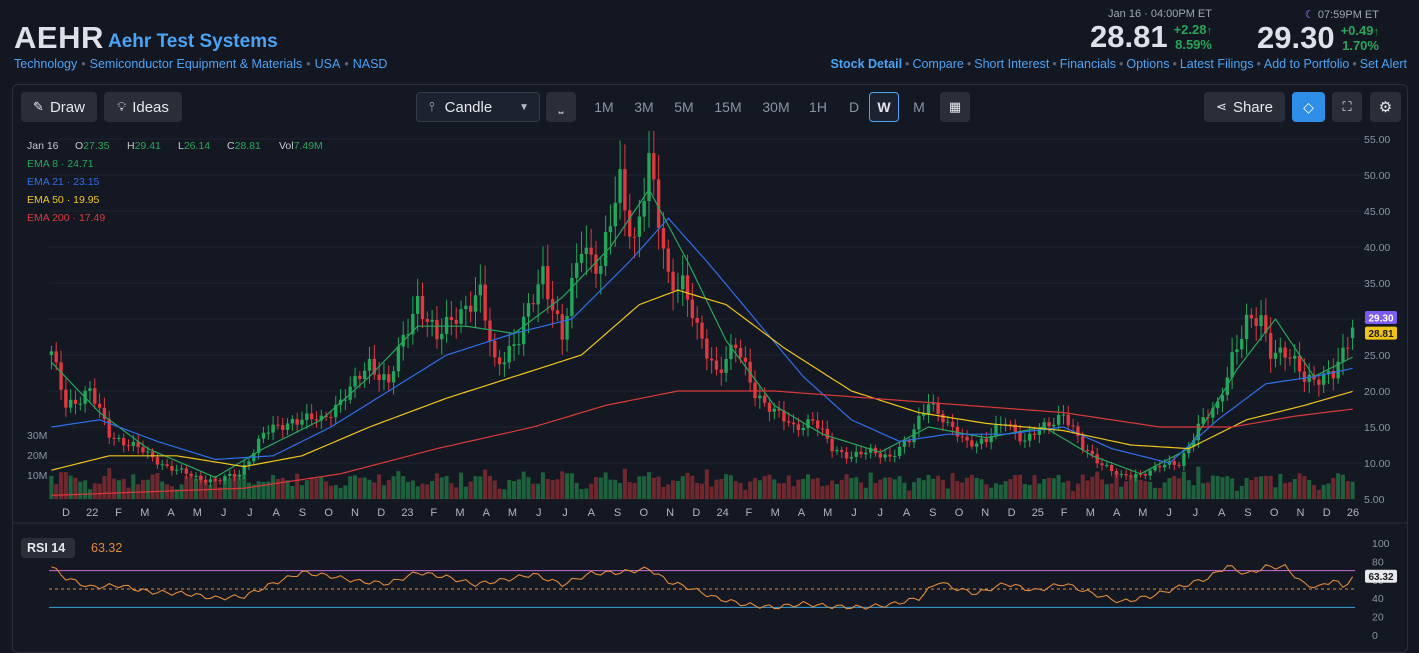 This screenshot has height=653, width=1419. I want to click on country-link: USA, so click(327, 64).